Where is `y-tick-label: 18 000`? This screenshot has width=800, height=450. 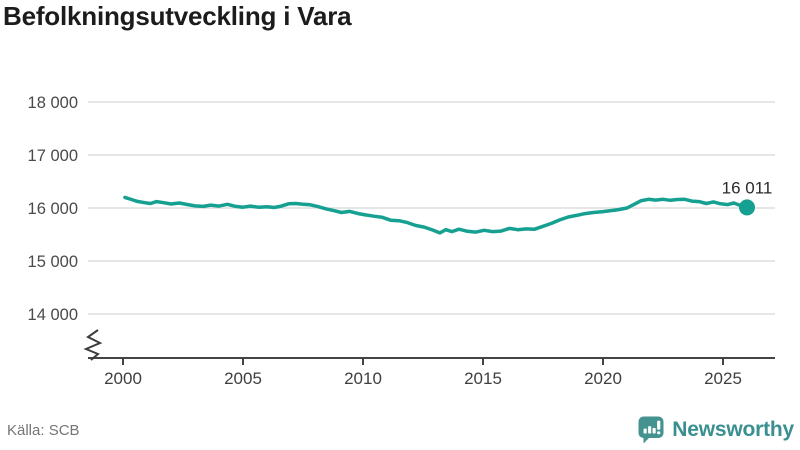
y-tick-label: 18 000 is located at coordinates (53, 103).